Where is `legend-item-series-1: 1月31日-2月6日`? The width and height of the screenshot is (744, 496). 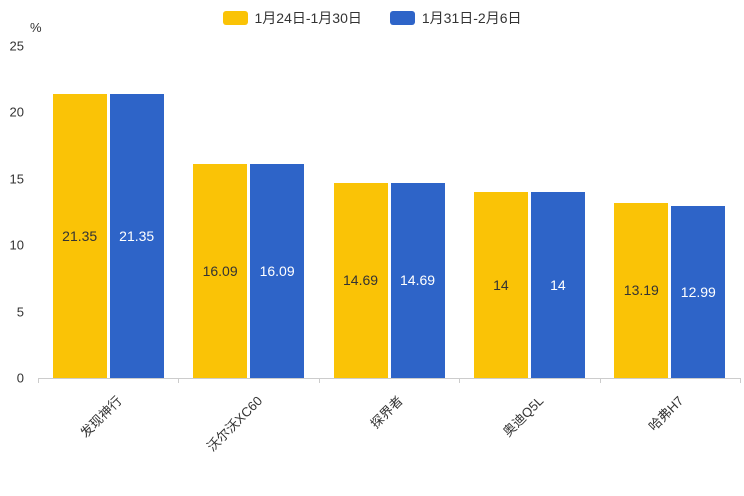 legend-item-series-1: 1月31日-2月6日 is located at coordinates (455, 18).